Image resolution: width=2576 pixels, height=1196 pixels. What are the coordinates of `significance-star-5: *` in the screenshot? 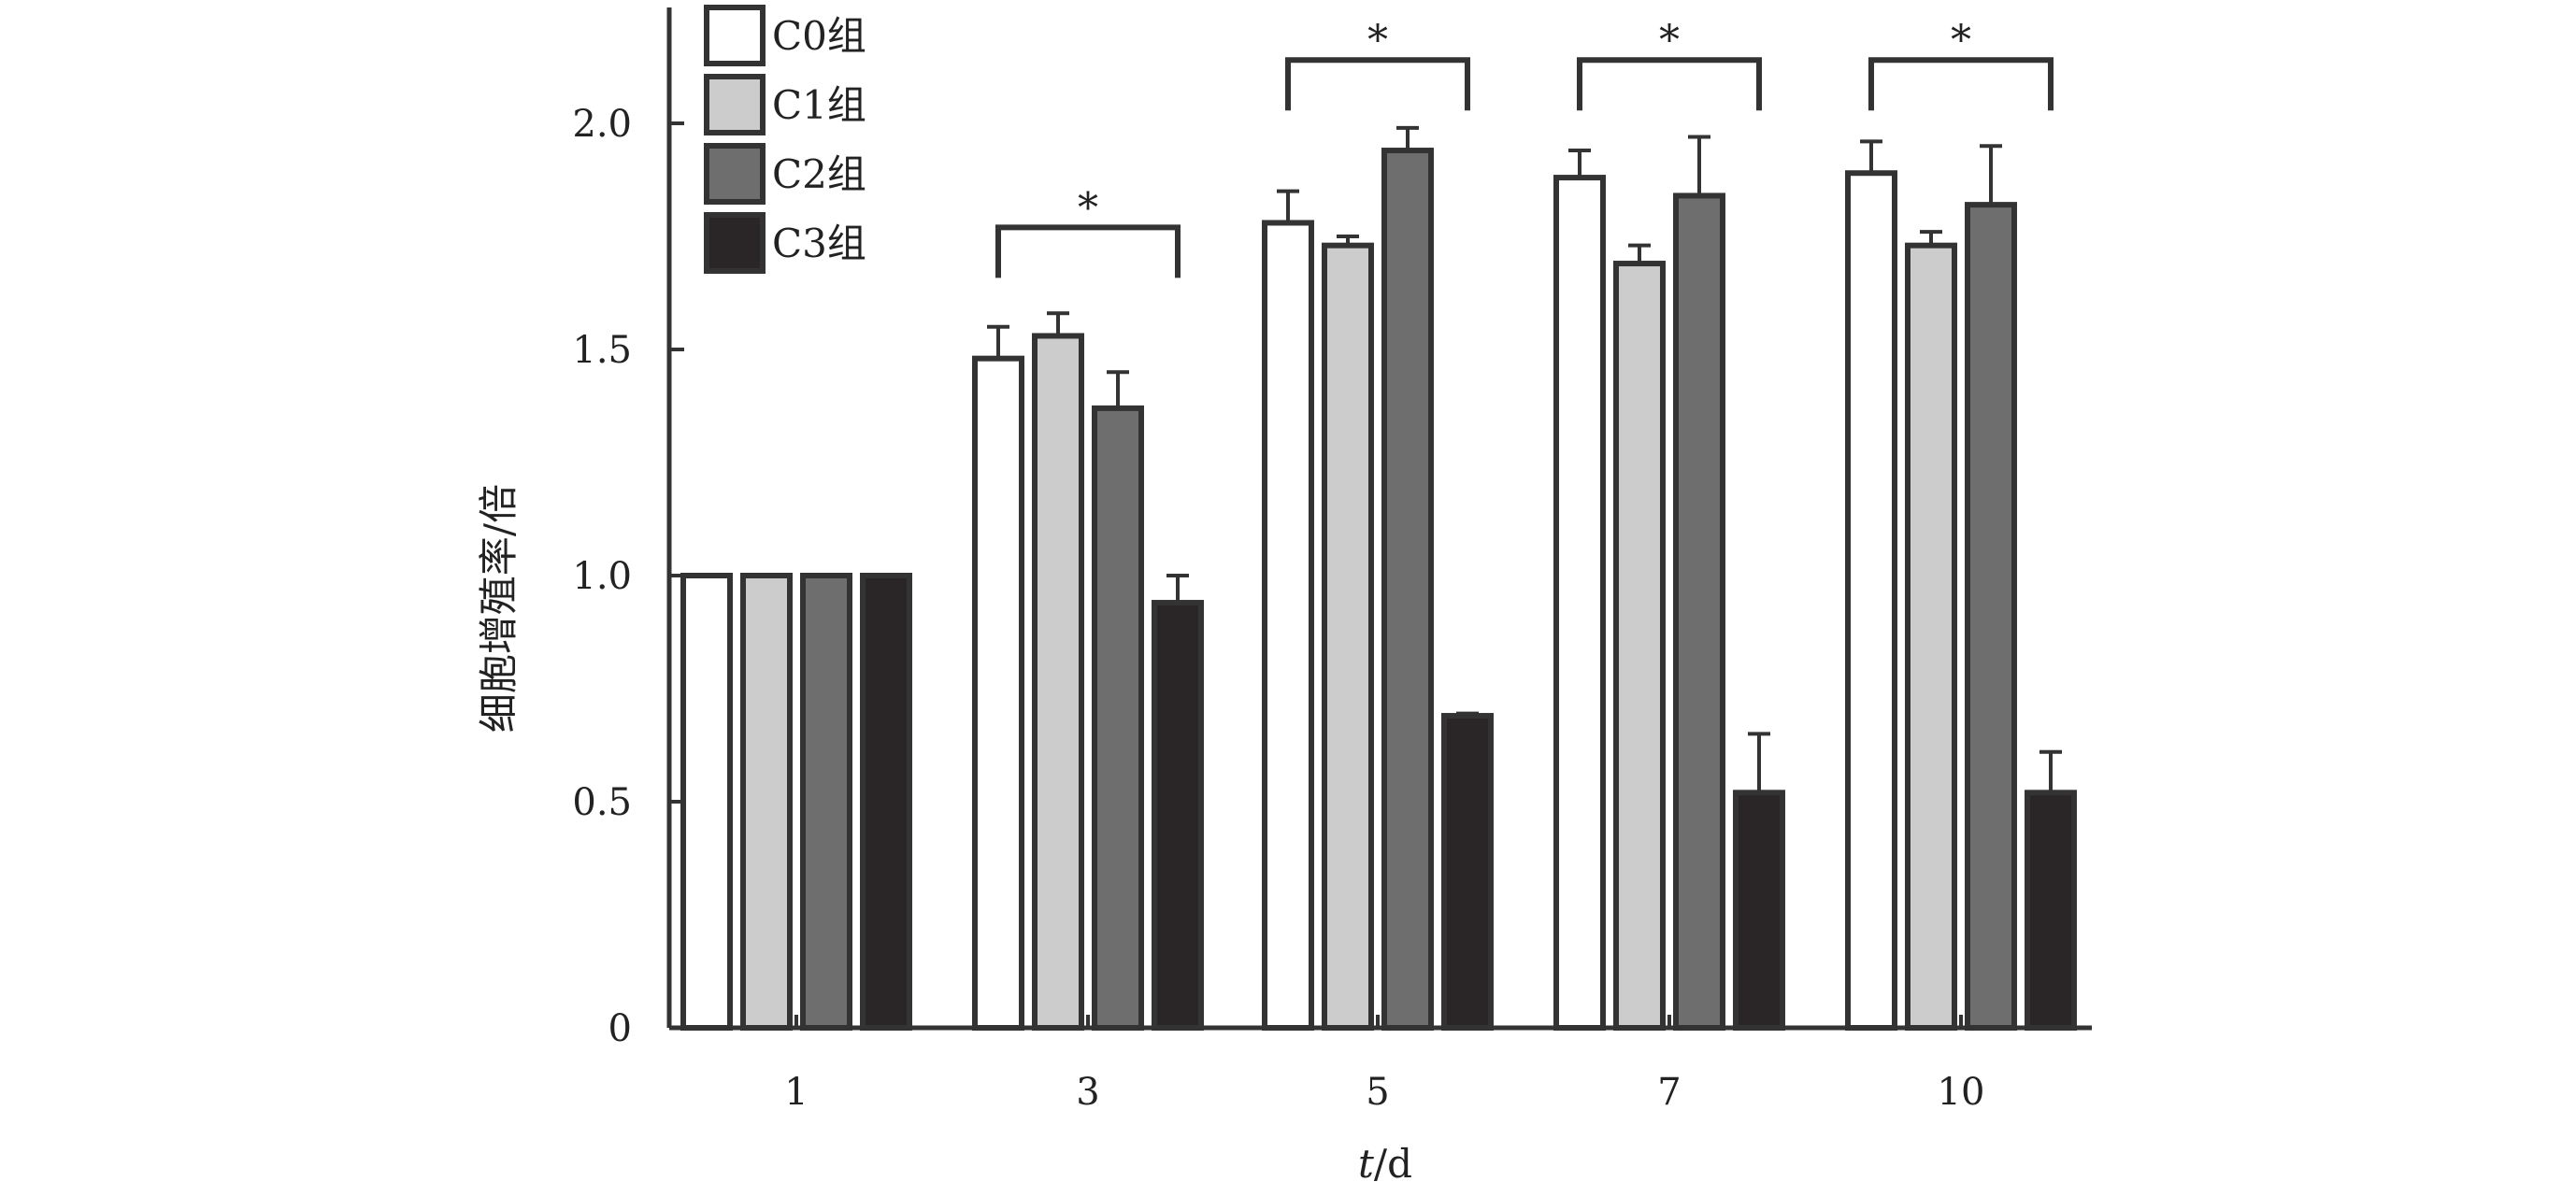 It's located at (1377, 40).